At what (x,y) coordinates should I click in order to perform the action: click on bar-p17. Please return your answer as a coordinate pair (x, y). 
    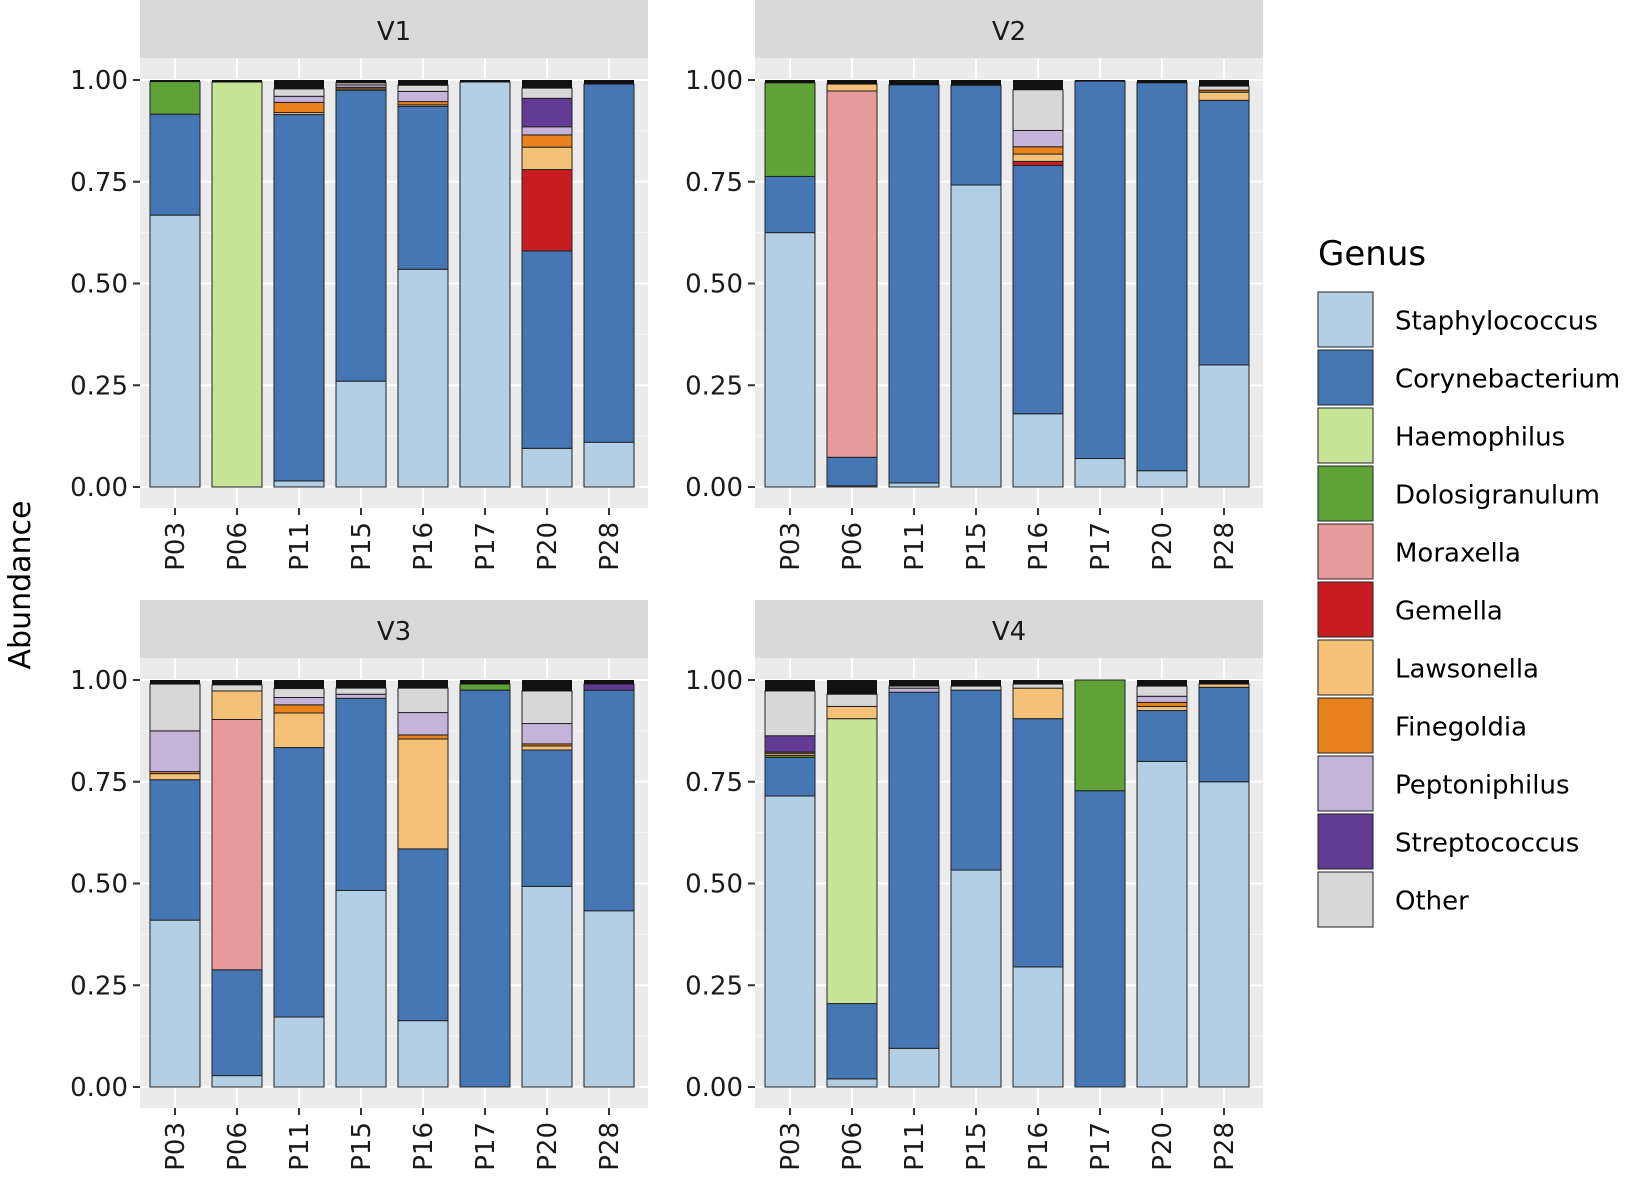
    Looking at the image, I should click on (1100, 284).